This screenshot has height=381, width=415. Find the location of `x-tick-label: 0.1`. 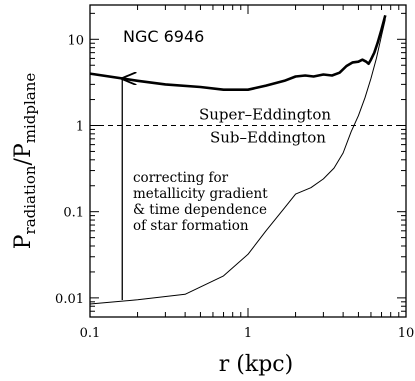

x-tick-label: 0.1 is located at coordinates (90, 333).